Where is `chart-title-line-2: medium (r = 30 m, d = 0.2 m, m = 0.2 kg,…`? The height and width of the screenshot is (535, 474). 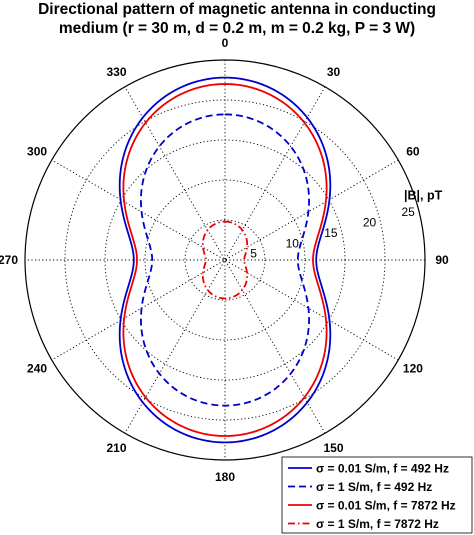 chart-title-line-2: medium (r = 30 m, d = 0.2 m, m = 0.2 kg,… is located at coordinates (237, 28).